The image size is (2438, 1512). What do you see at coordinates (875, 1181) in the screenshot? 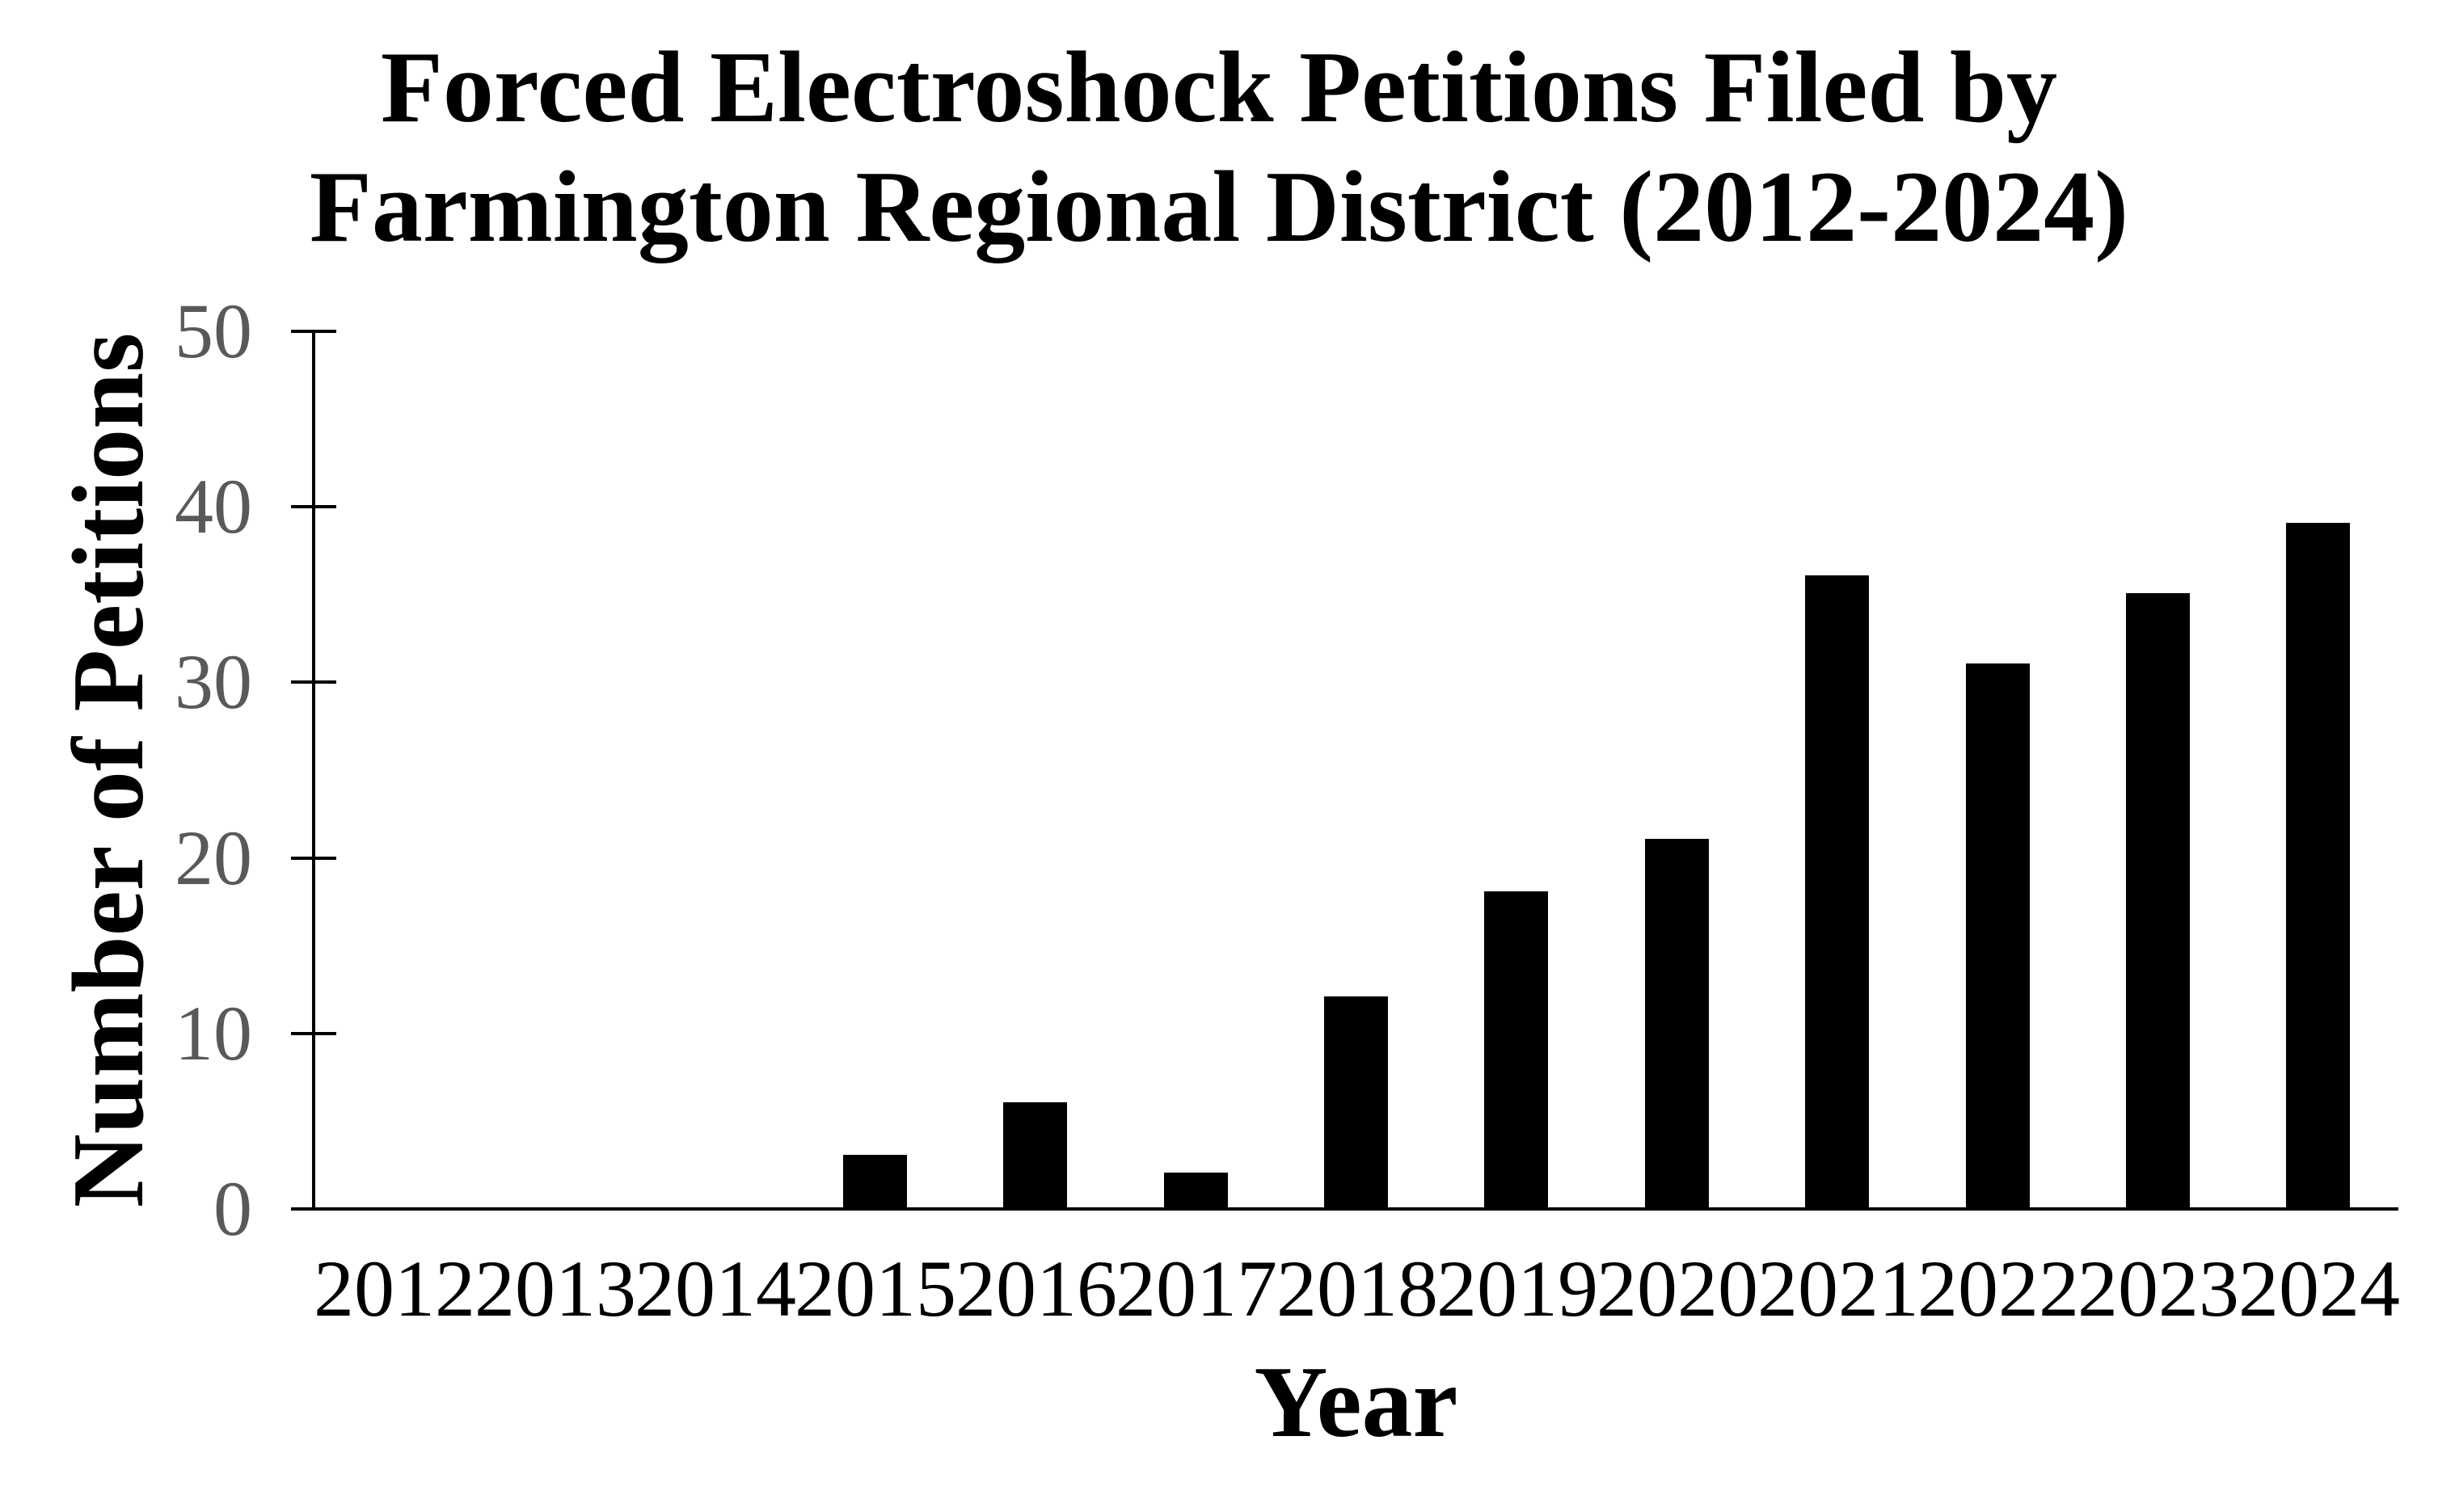
I see `bar-2015` at bounding box center [875, 1181].